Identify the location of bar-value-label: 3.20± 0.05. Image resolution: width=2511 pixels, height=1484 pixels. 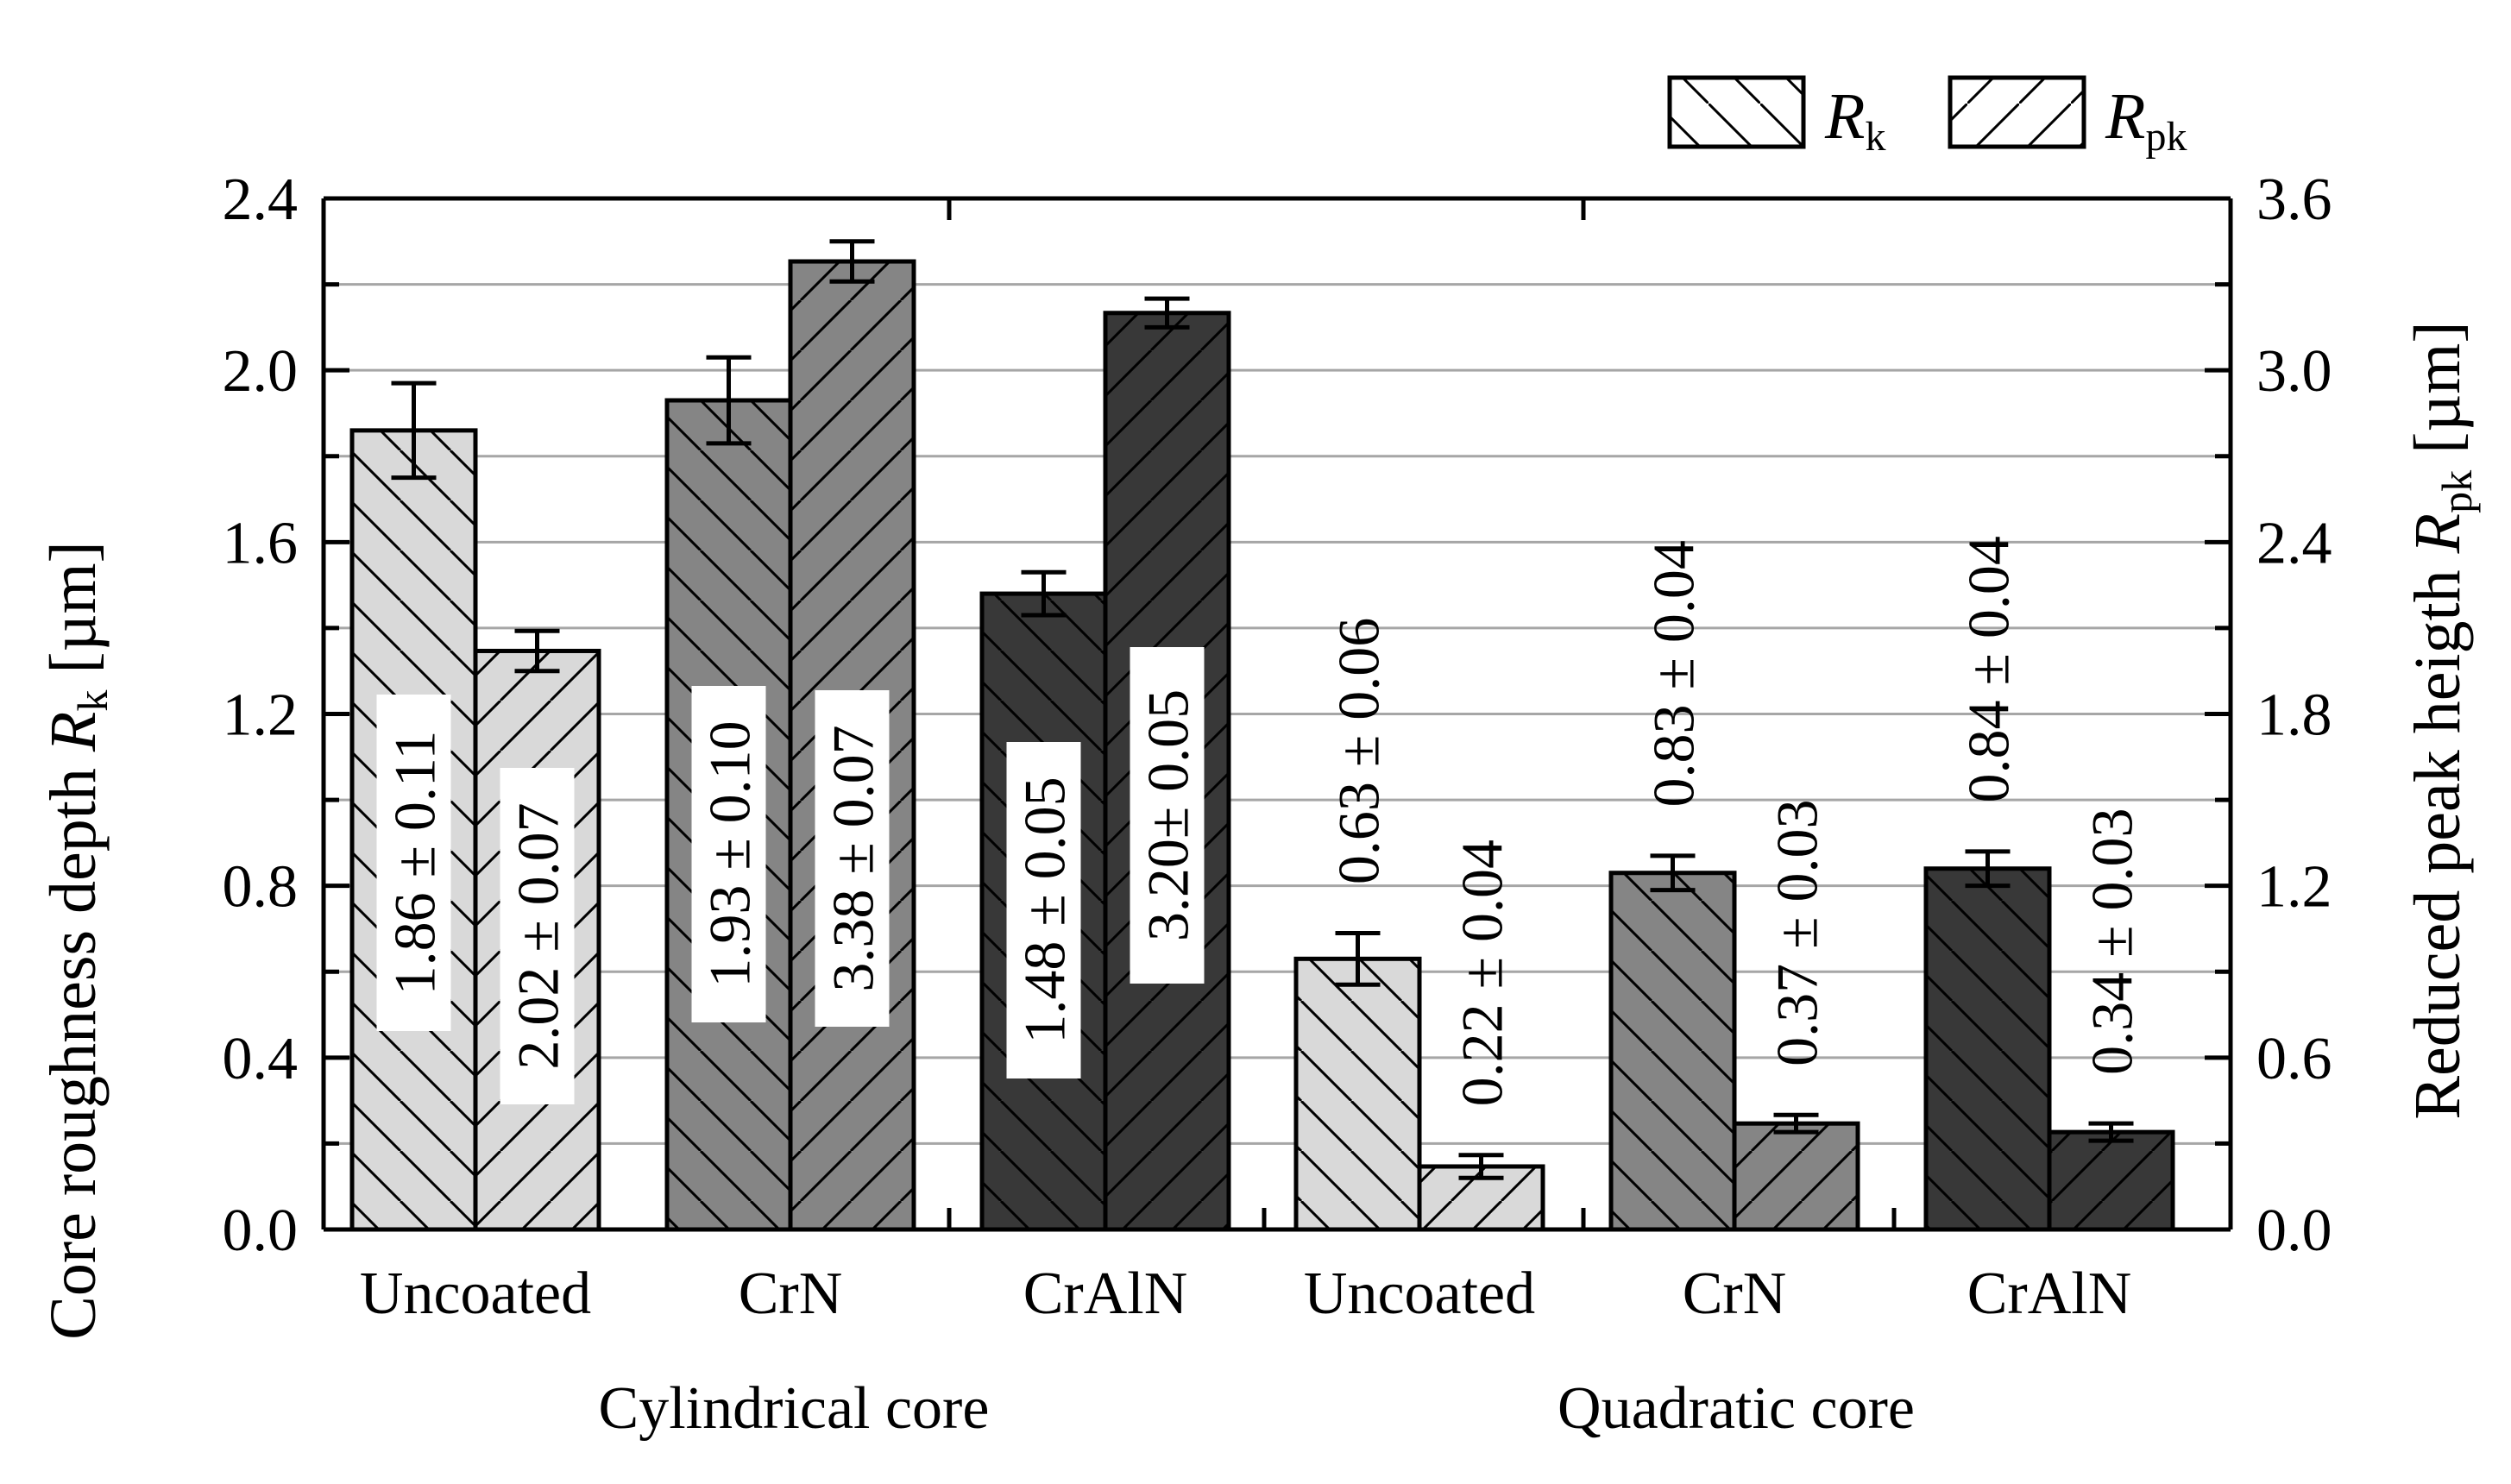
(1168, 815).